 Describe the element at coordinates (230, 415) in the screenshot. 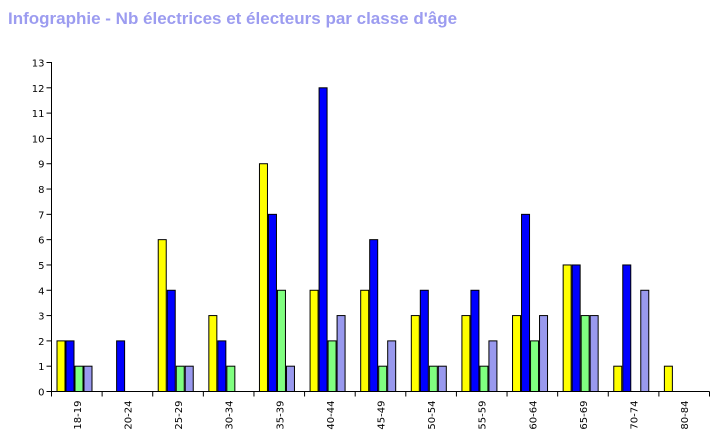

I see `x-tick-label: 30-34` at that location.